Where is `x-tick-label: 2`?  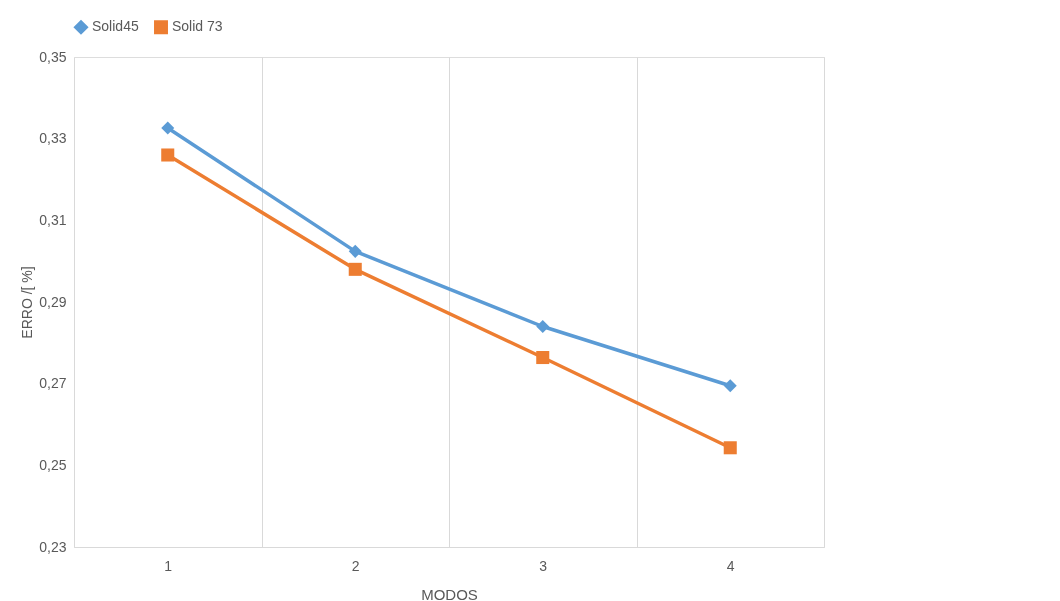
x-tick-label: 2 is located at coordinates (355, 565).